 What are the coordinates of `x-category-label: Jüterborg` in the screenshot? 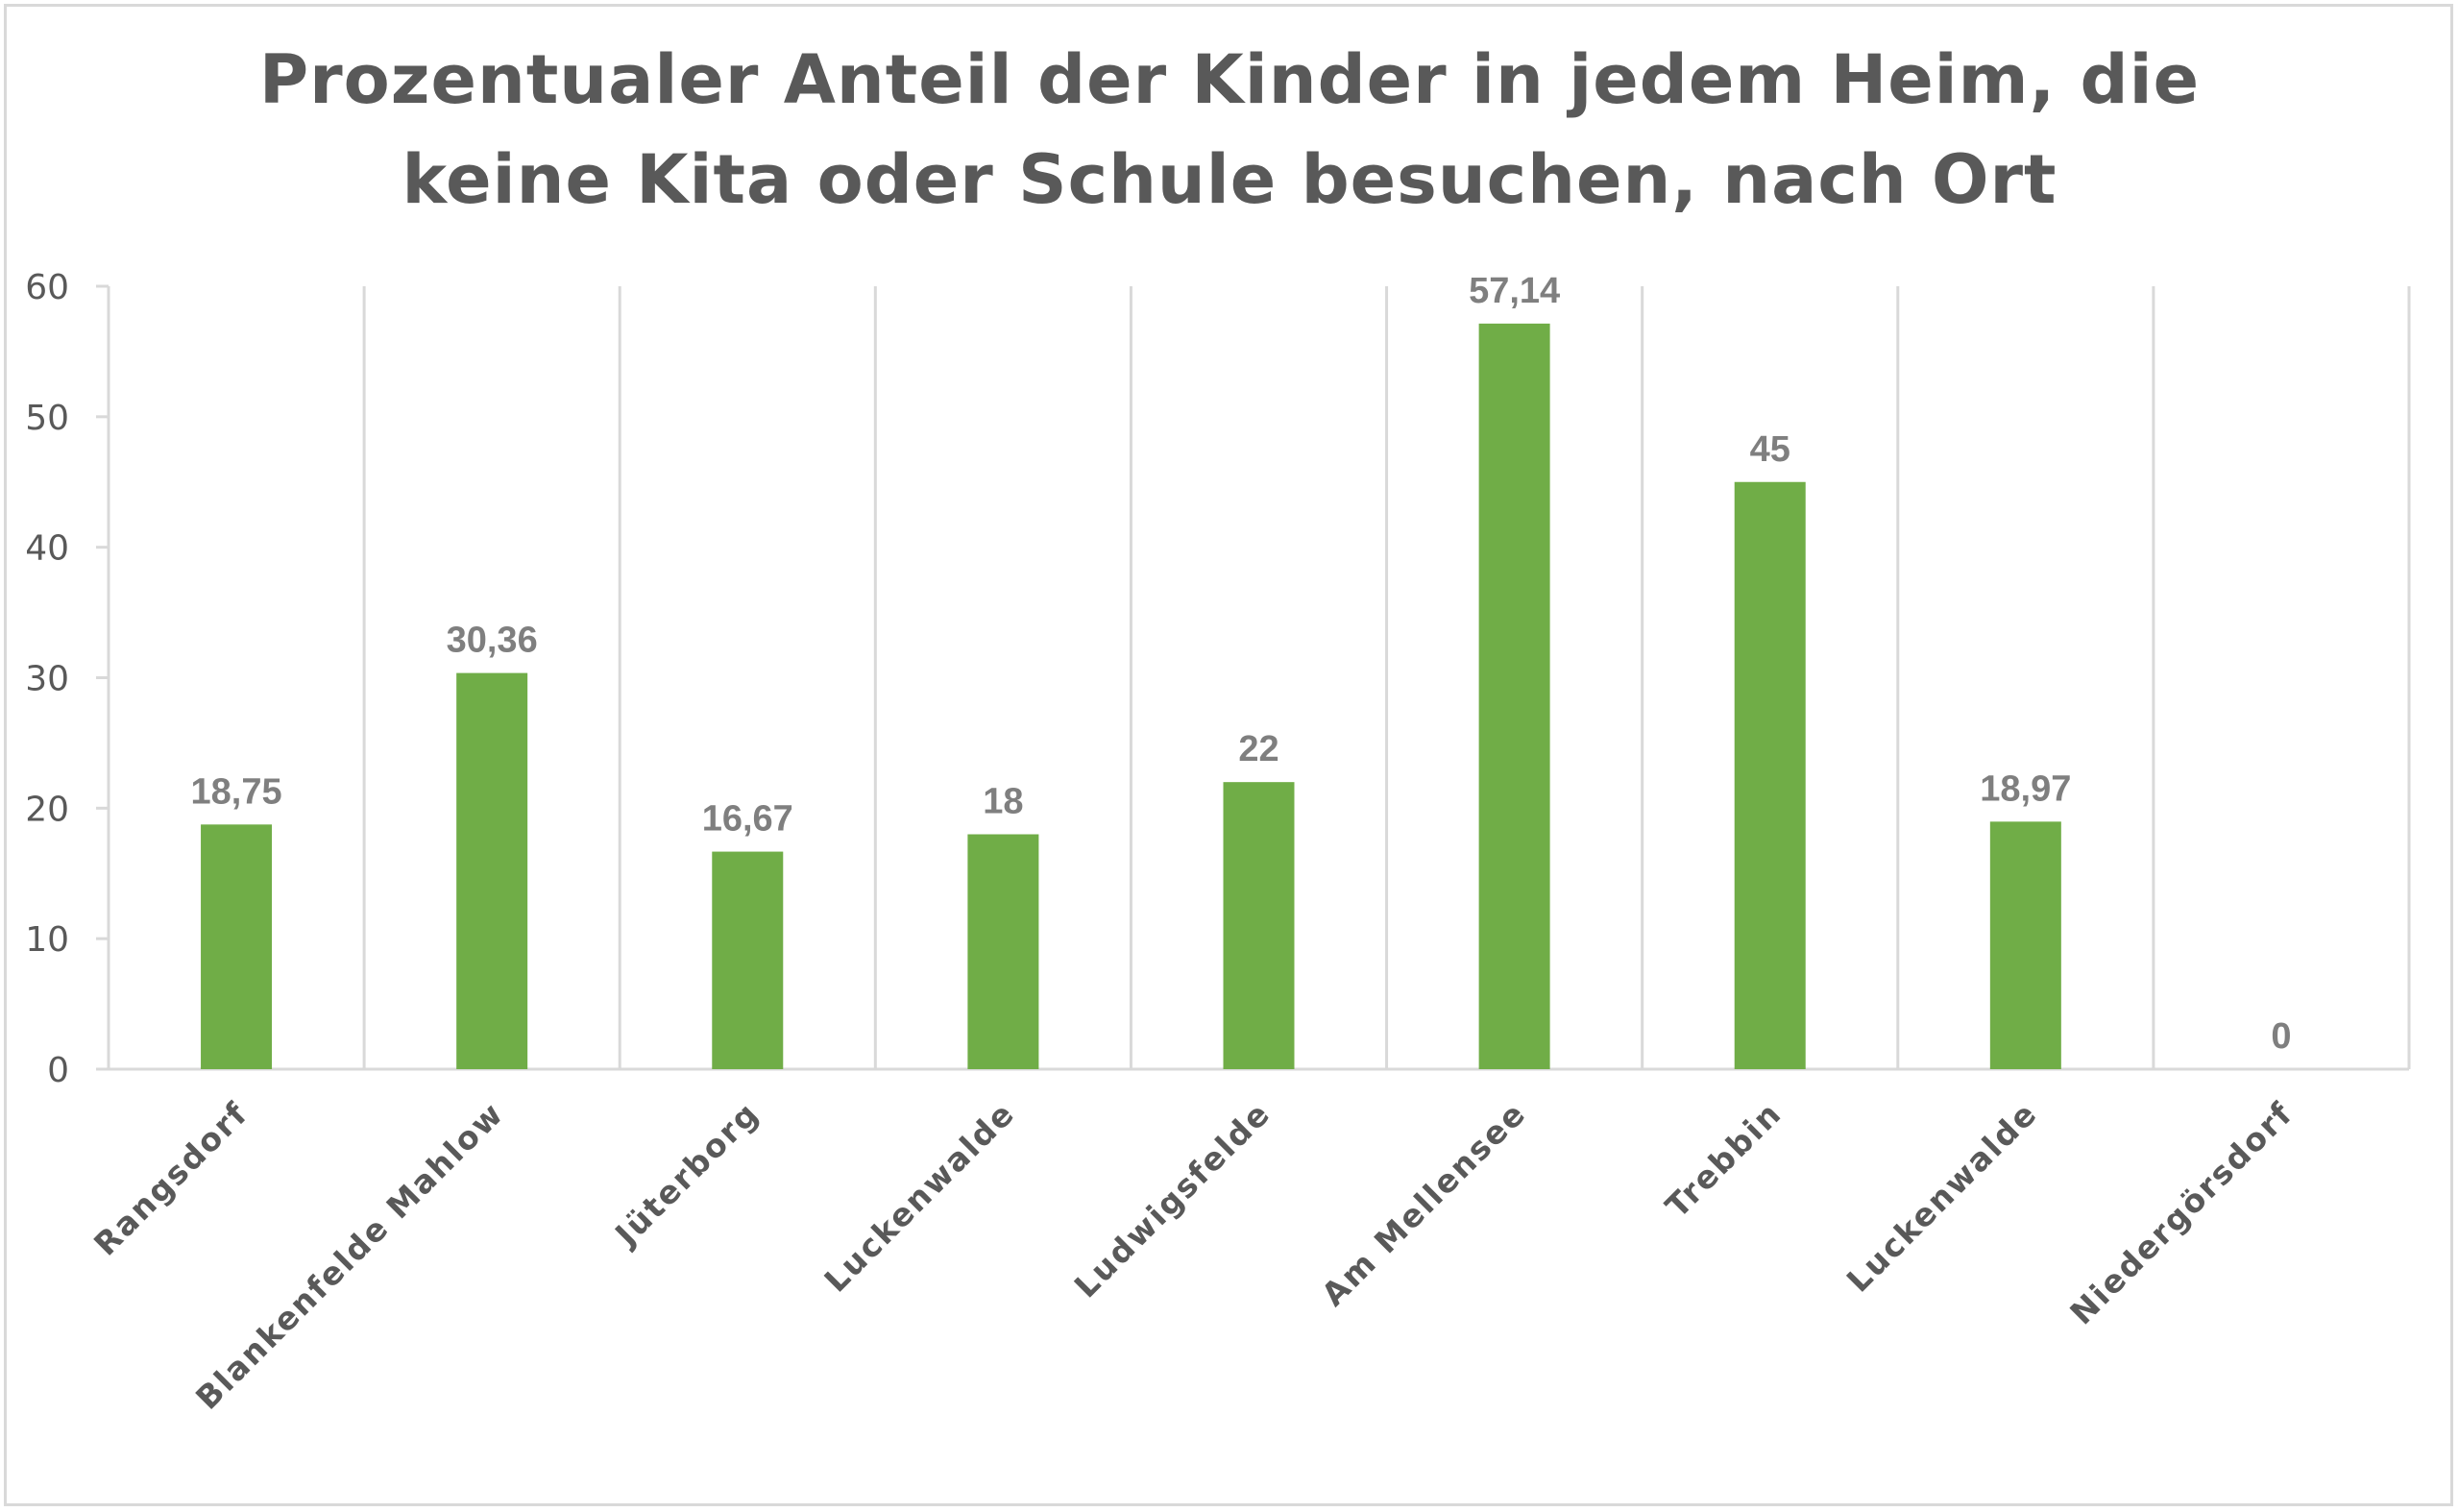 It's located at (686, 1174).